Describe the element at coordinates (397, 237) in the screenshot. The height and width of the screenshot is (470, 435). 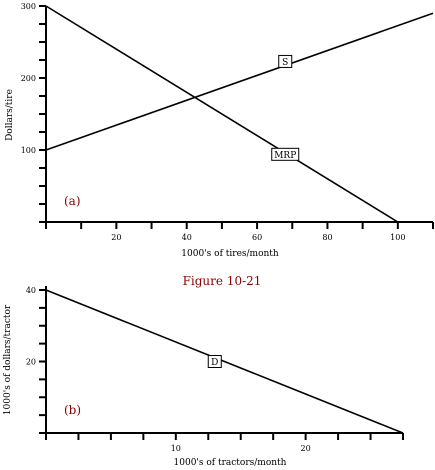
I see `panel-a-x-tick-label: 100` at that location.